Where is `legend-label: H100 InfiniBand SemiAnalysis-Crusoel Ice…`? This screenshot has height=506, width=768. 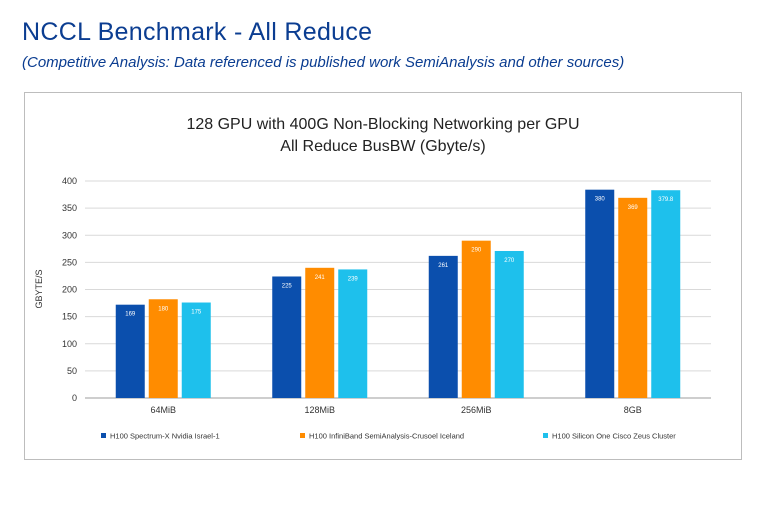
legend-label: H100 InfiniBand SemiAnalysis-Crusoel Ice… is located at coordinates (386, 436).